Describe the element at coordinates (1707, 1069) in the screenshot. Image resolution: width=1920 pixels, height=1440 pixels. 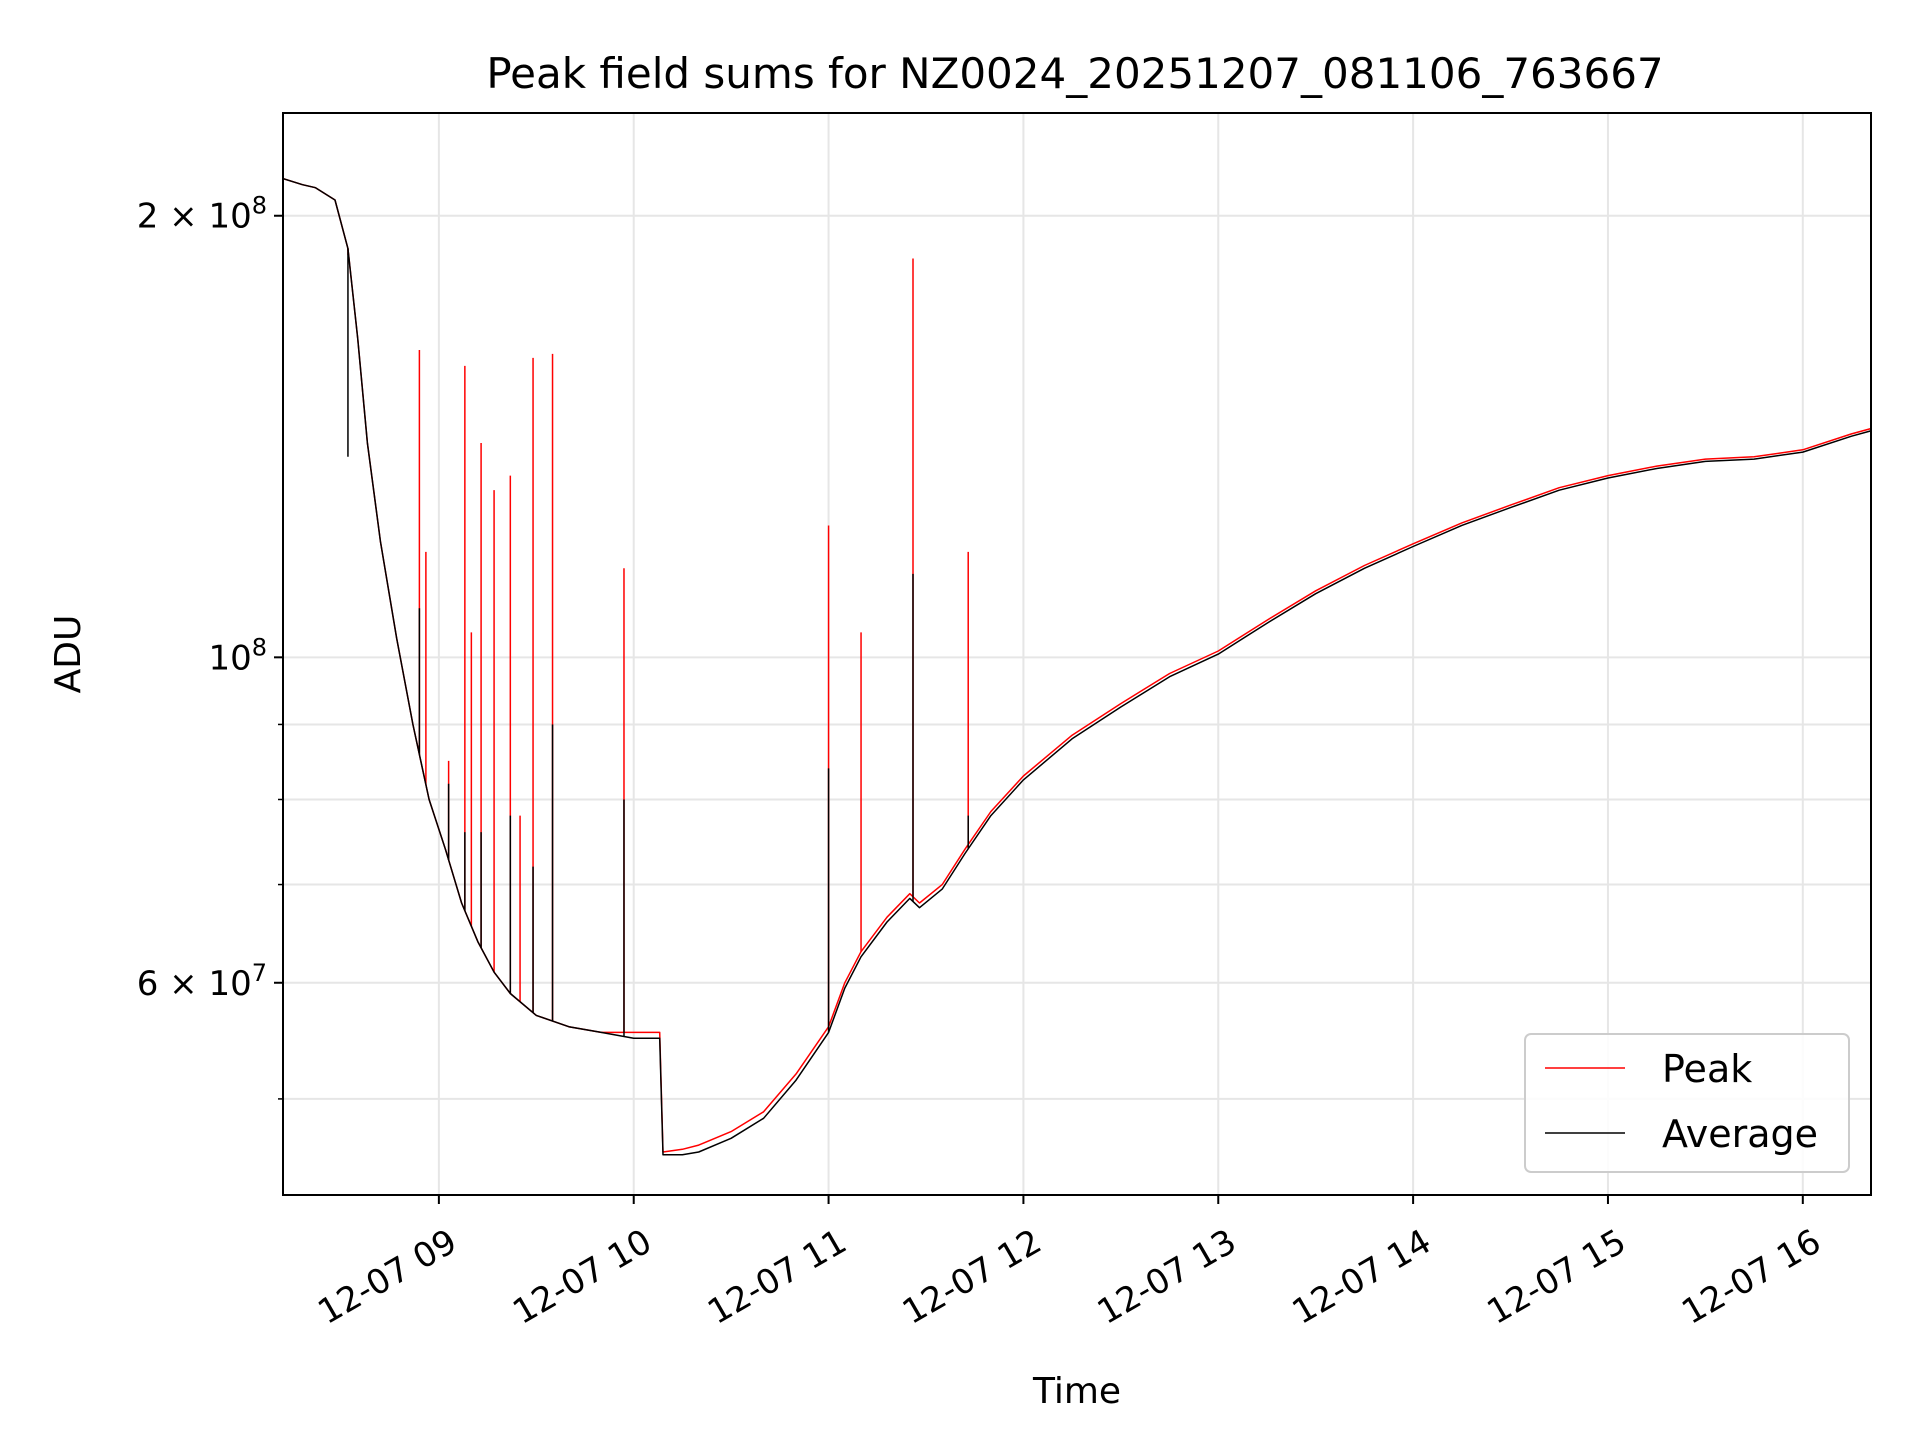
I see `legend-peak-label: Peak` at that location.